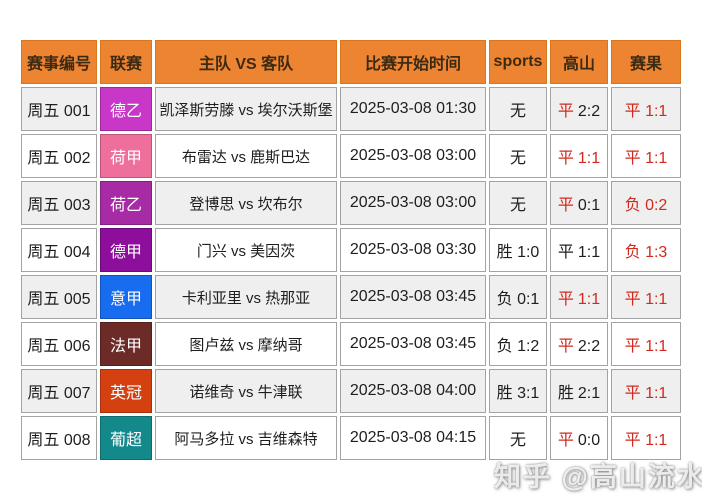  What do you see at coordinates (59, 156) in the screenshot?
I see `match-id-cell: 周五 002` at bounding box center [59, 156].